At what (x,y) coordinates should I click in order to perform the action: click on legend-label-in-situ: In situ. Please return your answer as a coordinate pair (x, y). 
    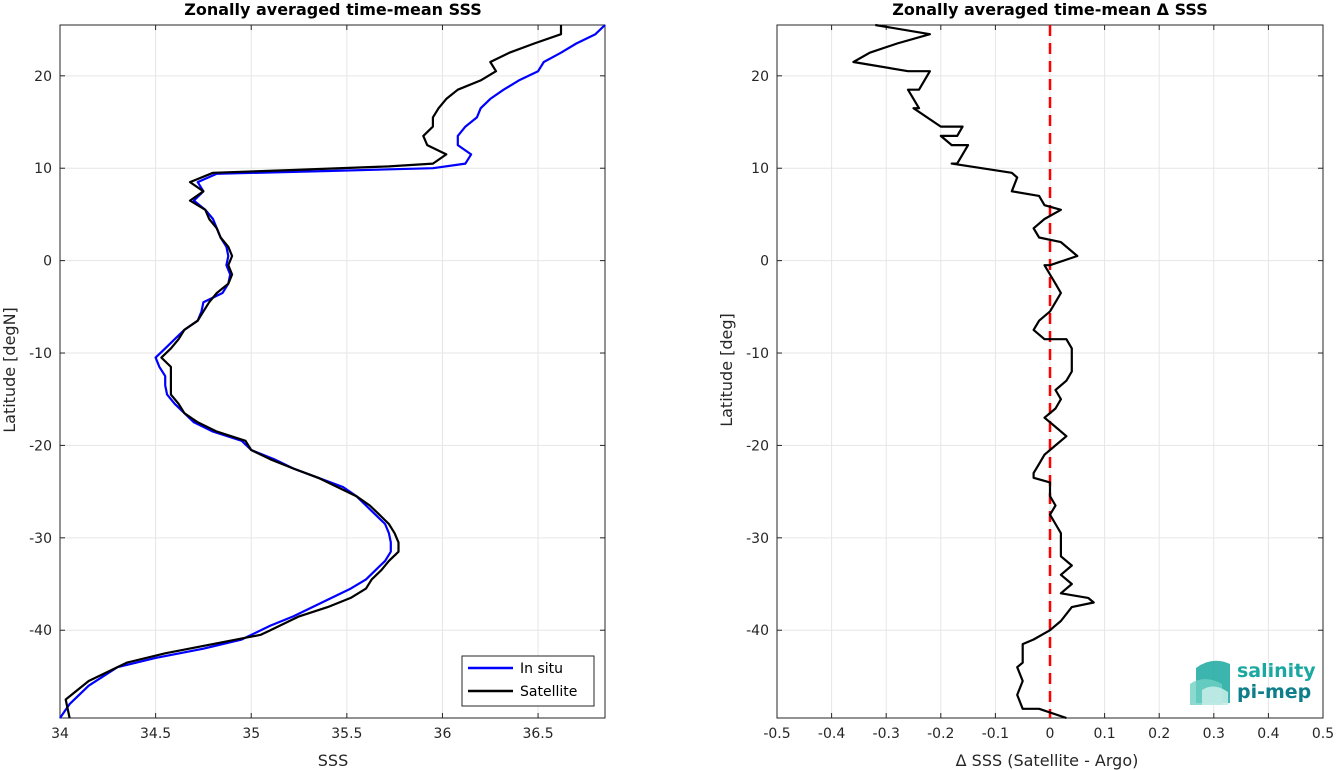
    Looking at the image, I should click on (541, 669).